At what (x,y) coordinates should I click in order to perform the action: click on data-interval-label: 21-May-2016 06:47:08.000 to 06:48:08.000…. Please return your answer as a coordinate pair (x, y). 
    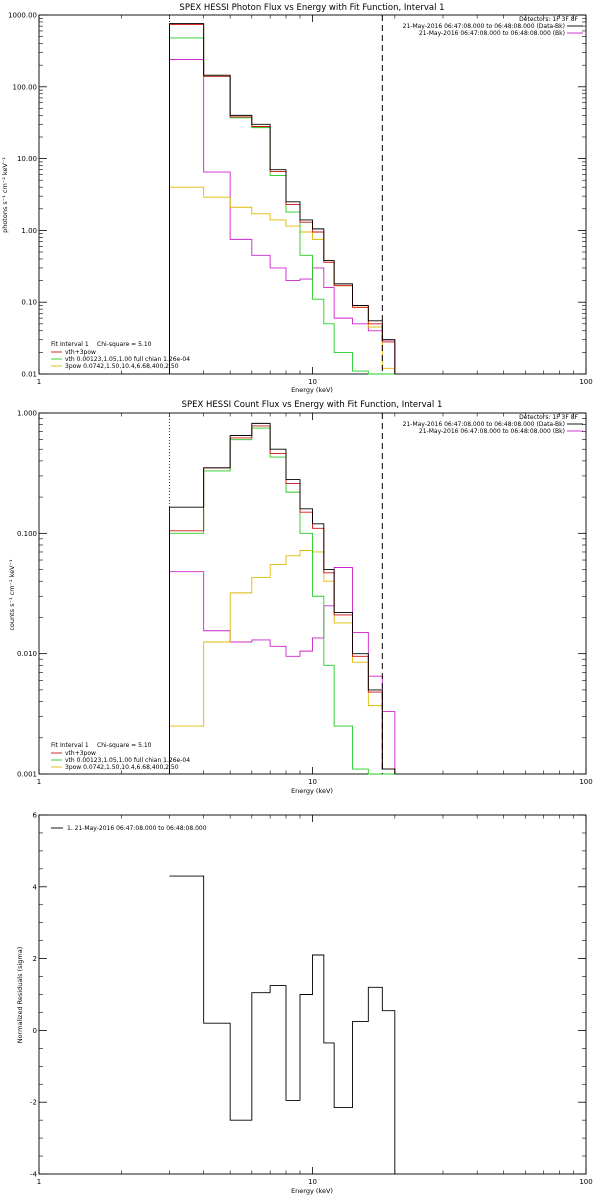
    Looking at the image, I should click on (484, 26).